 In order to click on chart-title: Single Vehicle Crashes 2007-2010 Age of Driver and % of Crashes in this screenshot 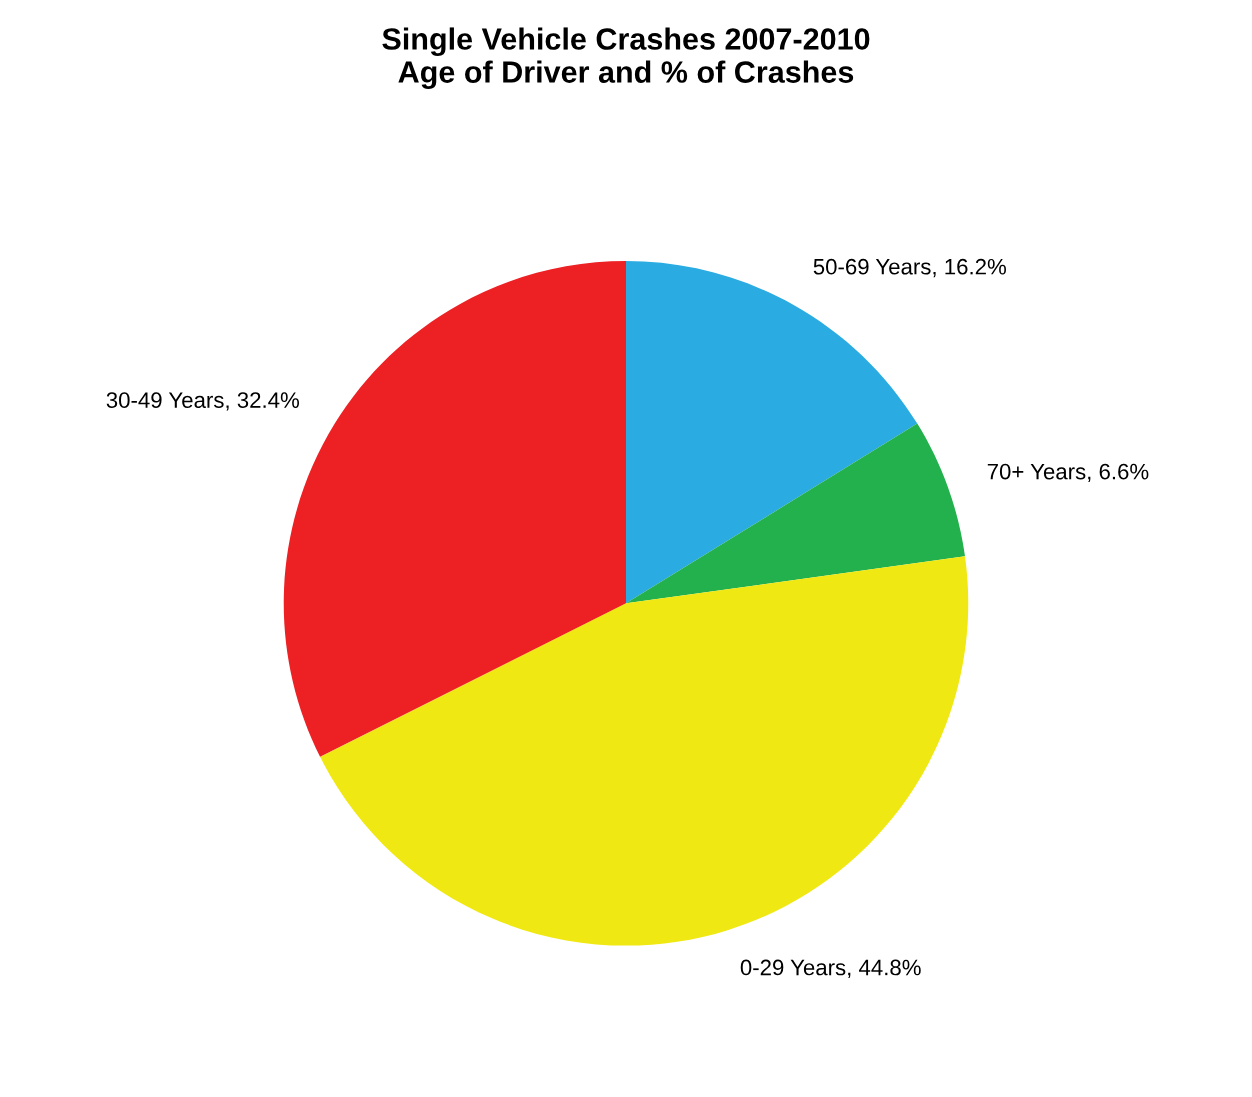, I will do `click(626, 58)`.